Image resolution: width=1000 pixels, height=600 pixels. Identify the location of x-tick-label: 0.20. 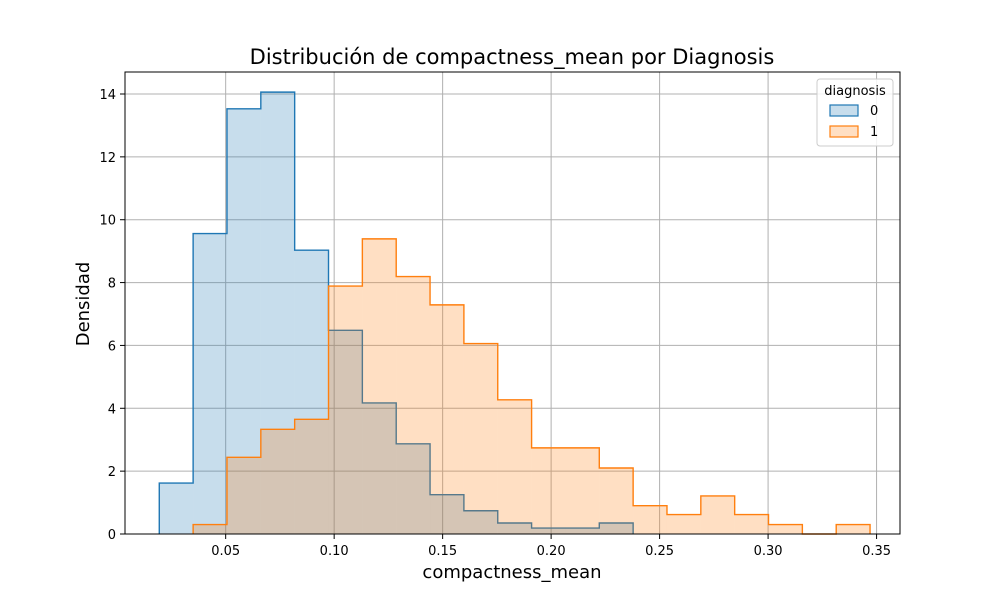
(551, 551).